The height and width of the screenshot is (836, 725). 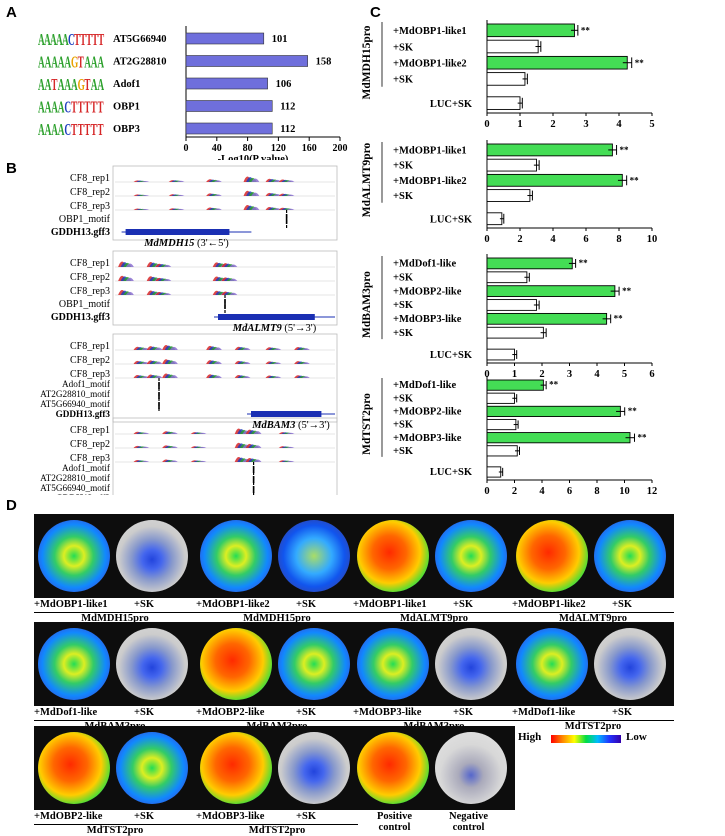 I want to click on c-x-tick-label: 8, so click(x=618, y=239).